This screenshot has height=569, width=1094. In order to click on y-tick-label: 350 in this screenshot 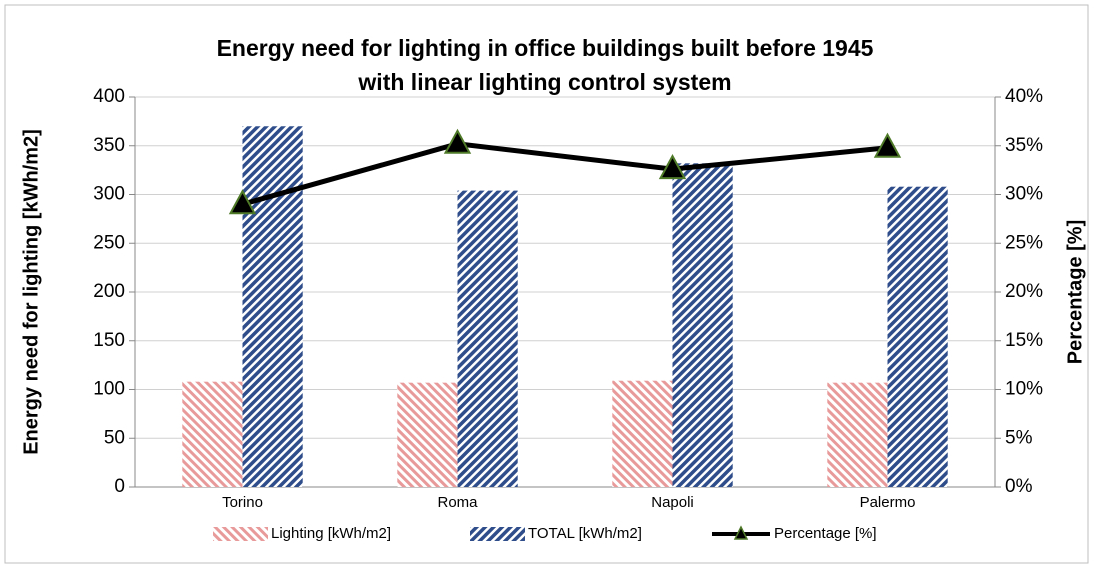, I will do `click(109, 145)`.